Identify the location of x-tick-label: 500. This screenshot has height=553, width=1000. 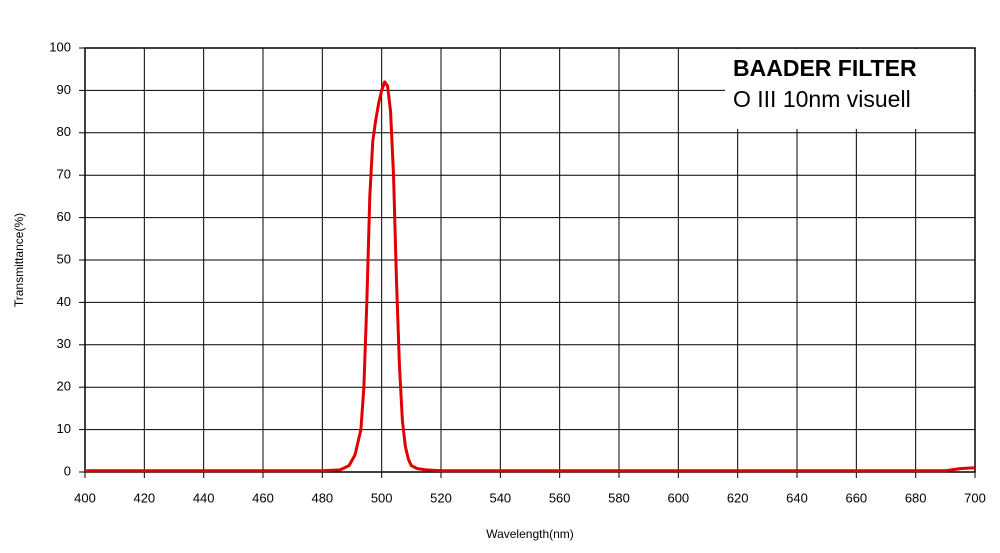
(382, 497).